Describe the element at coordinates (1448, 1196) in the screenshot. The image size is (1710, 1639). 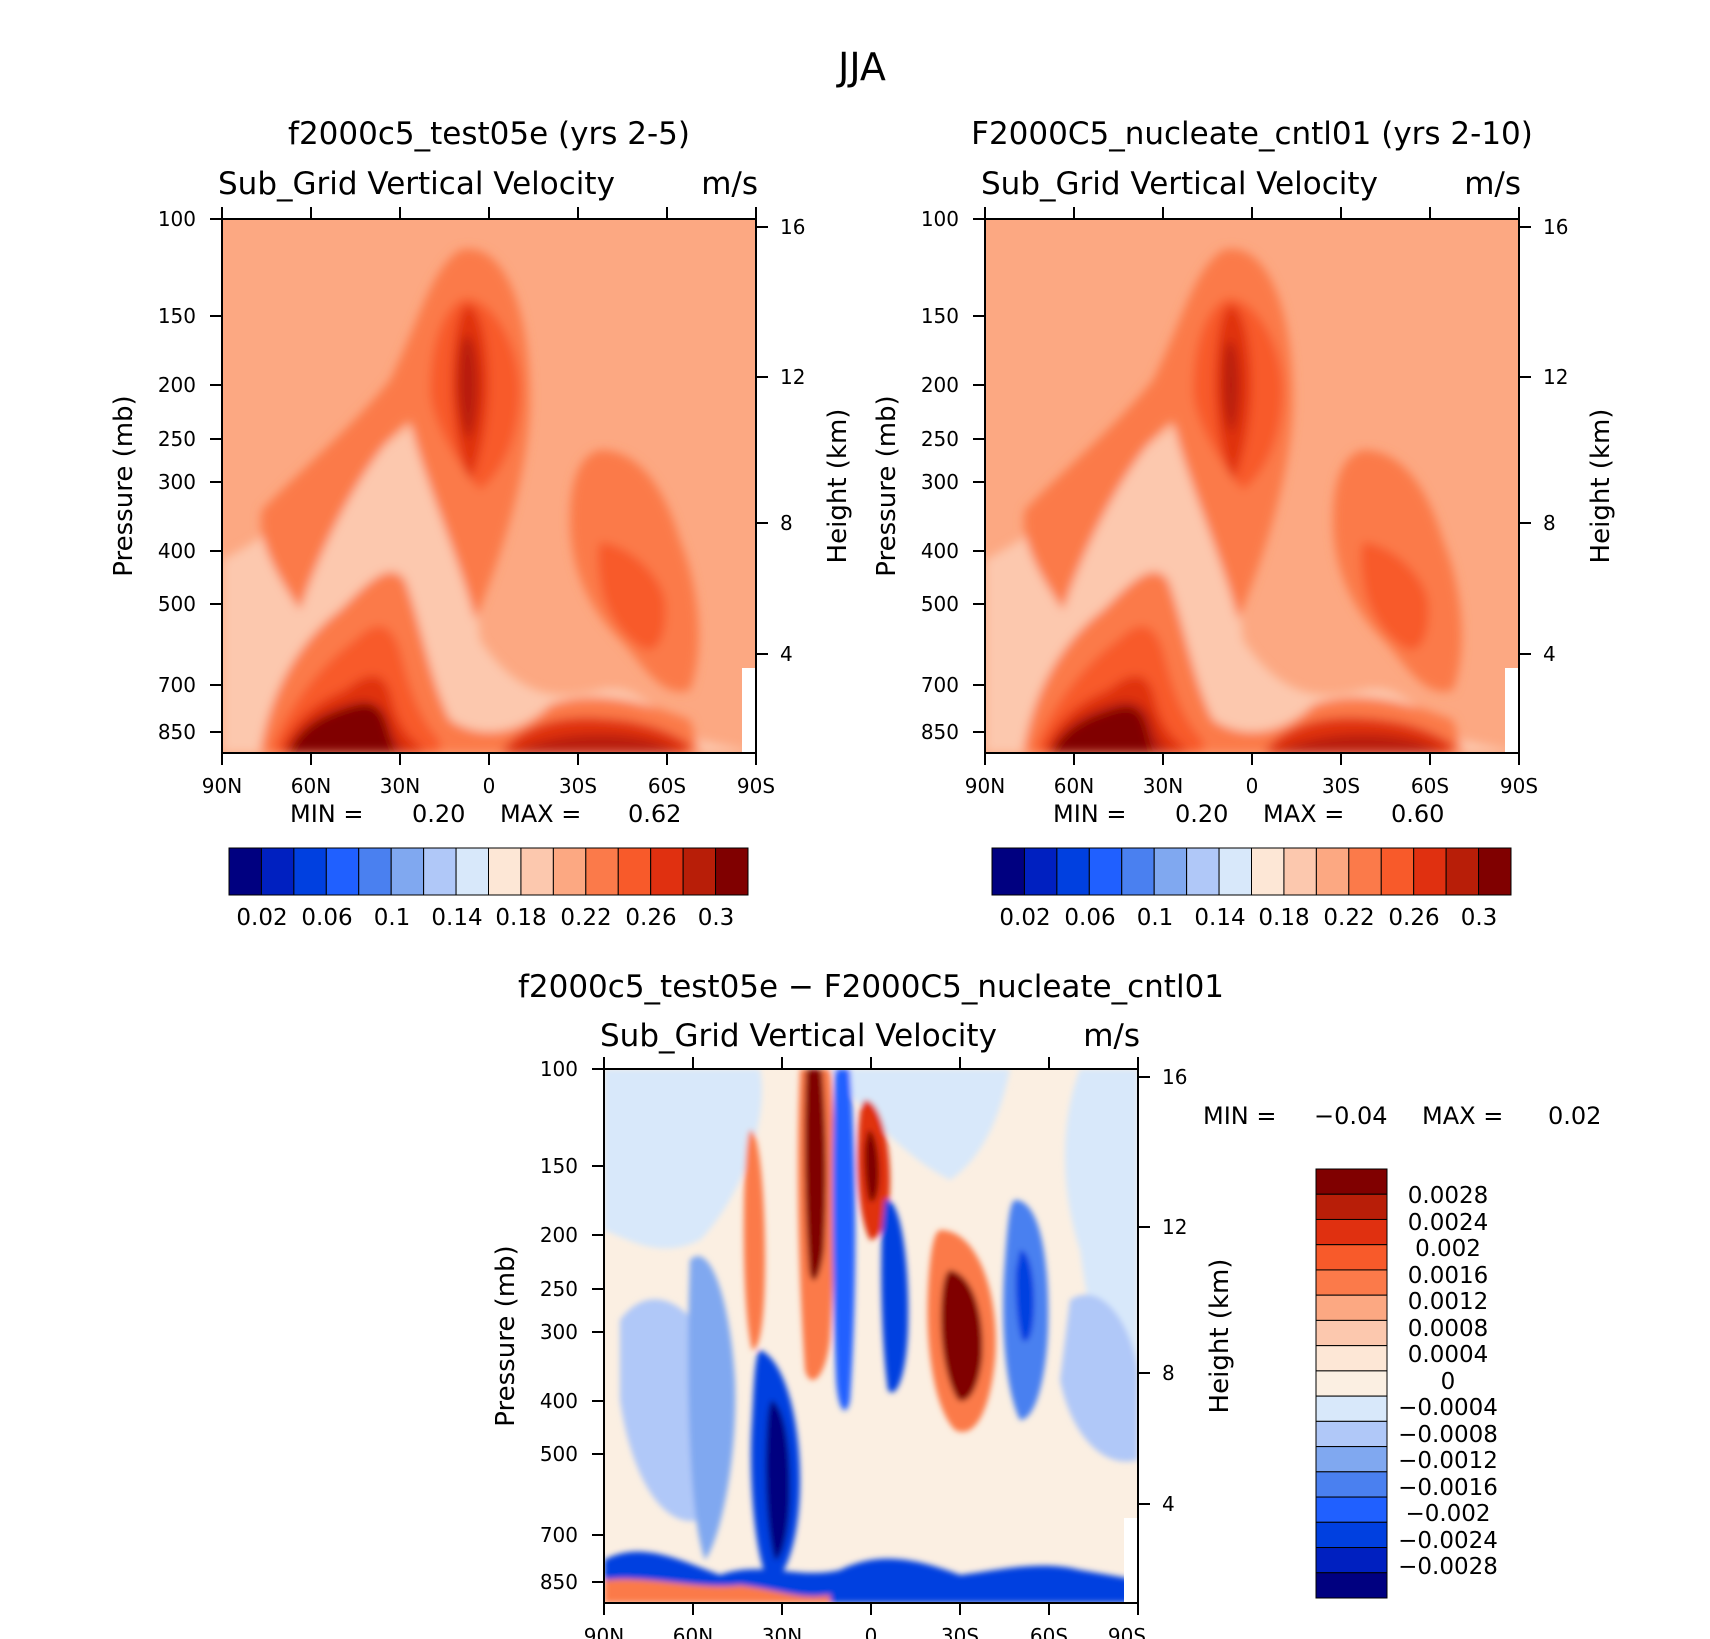
I see `colorbar-label: 0.0028` at that location.